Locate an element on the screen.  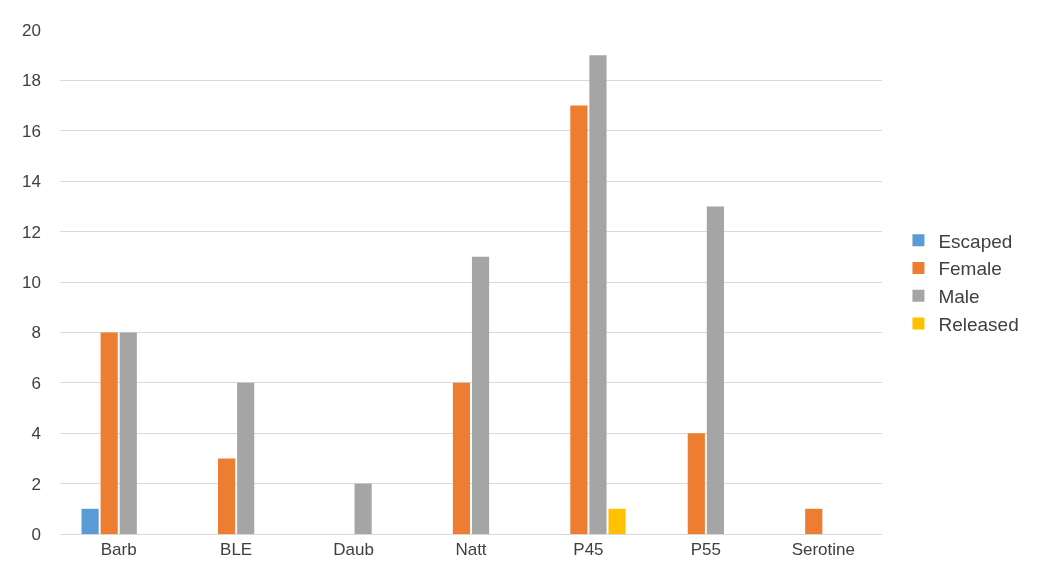
legend-label: Female is located at coordinates (970, 269).